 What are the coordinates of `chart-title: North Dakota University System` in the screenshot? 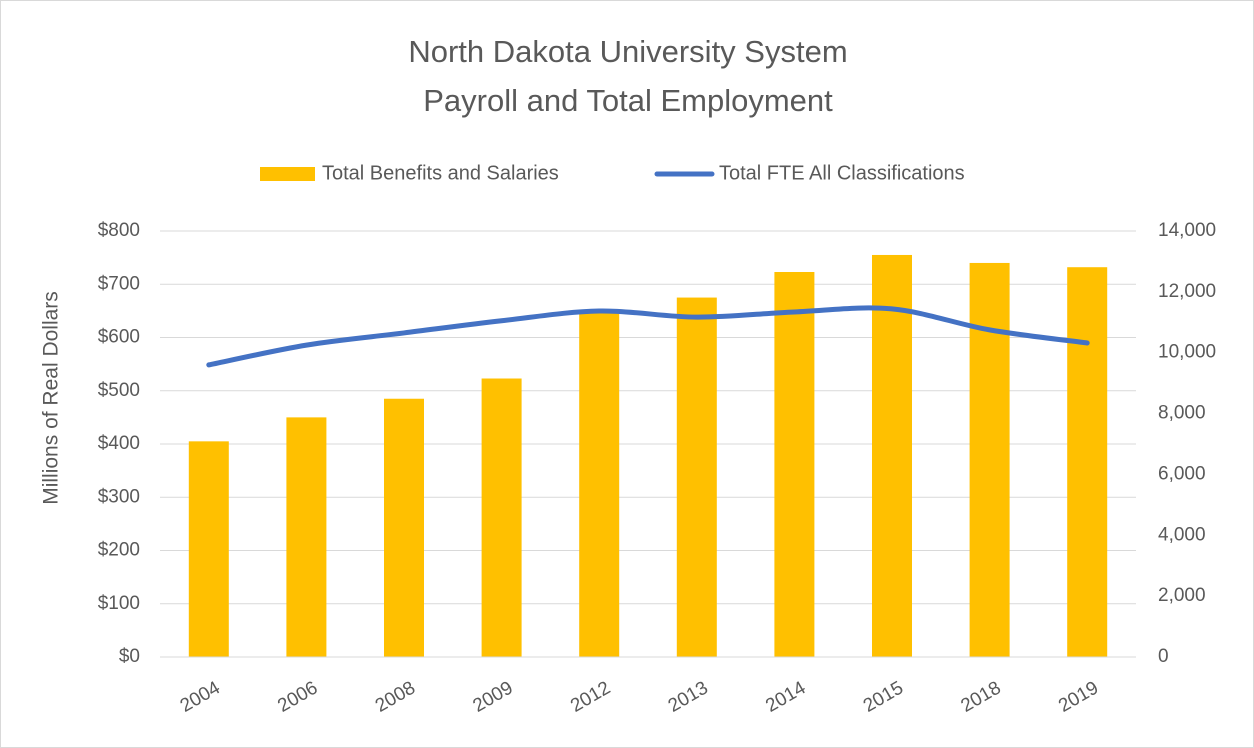 It's located at (627, 51).